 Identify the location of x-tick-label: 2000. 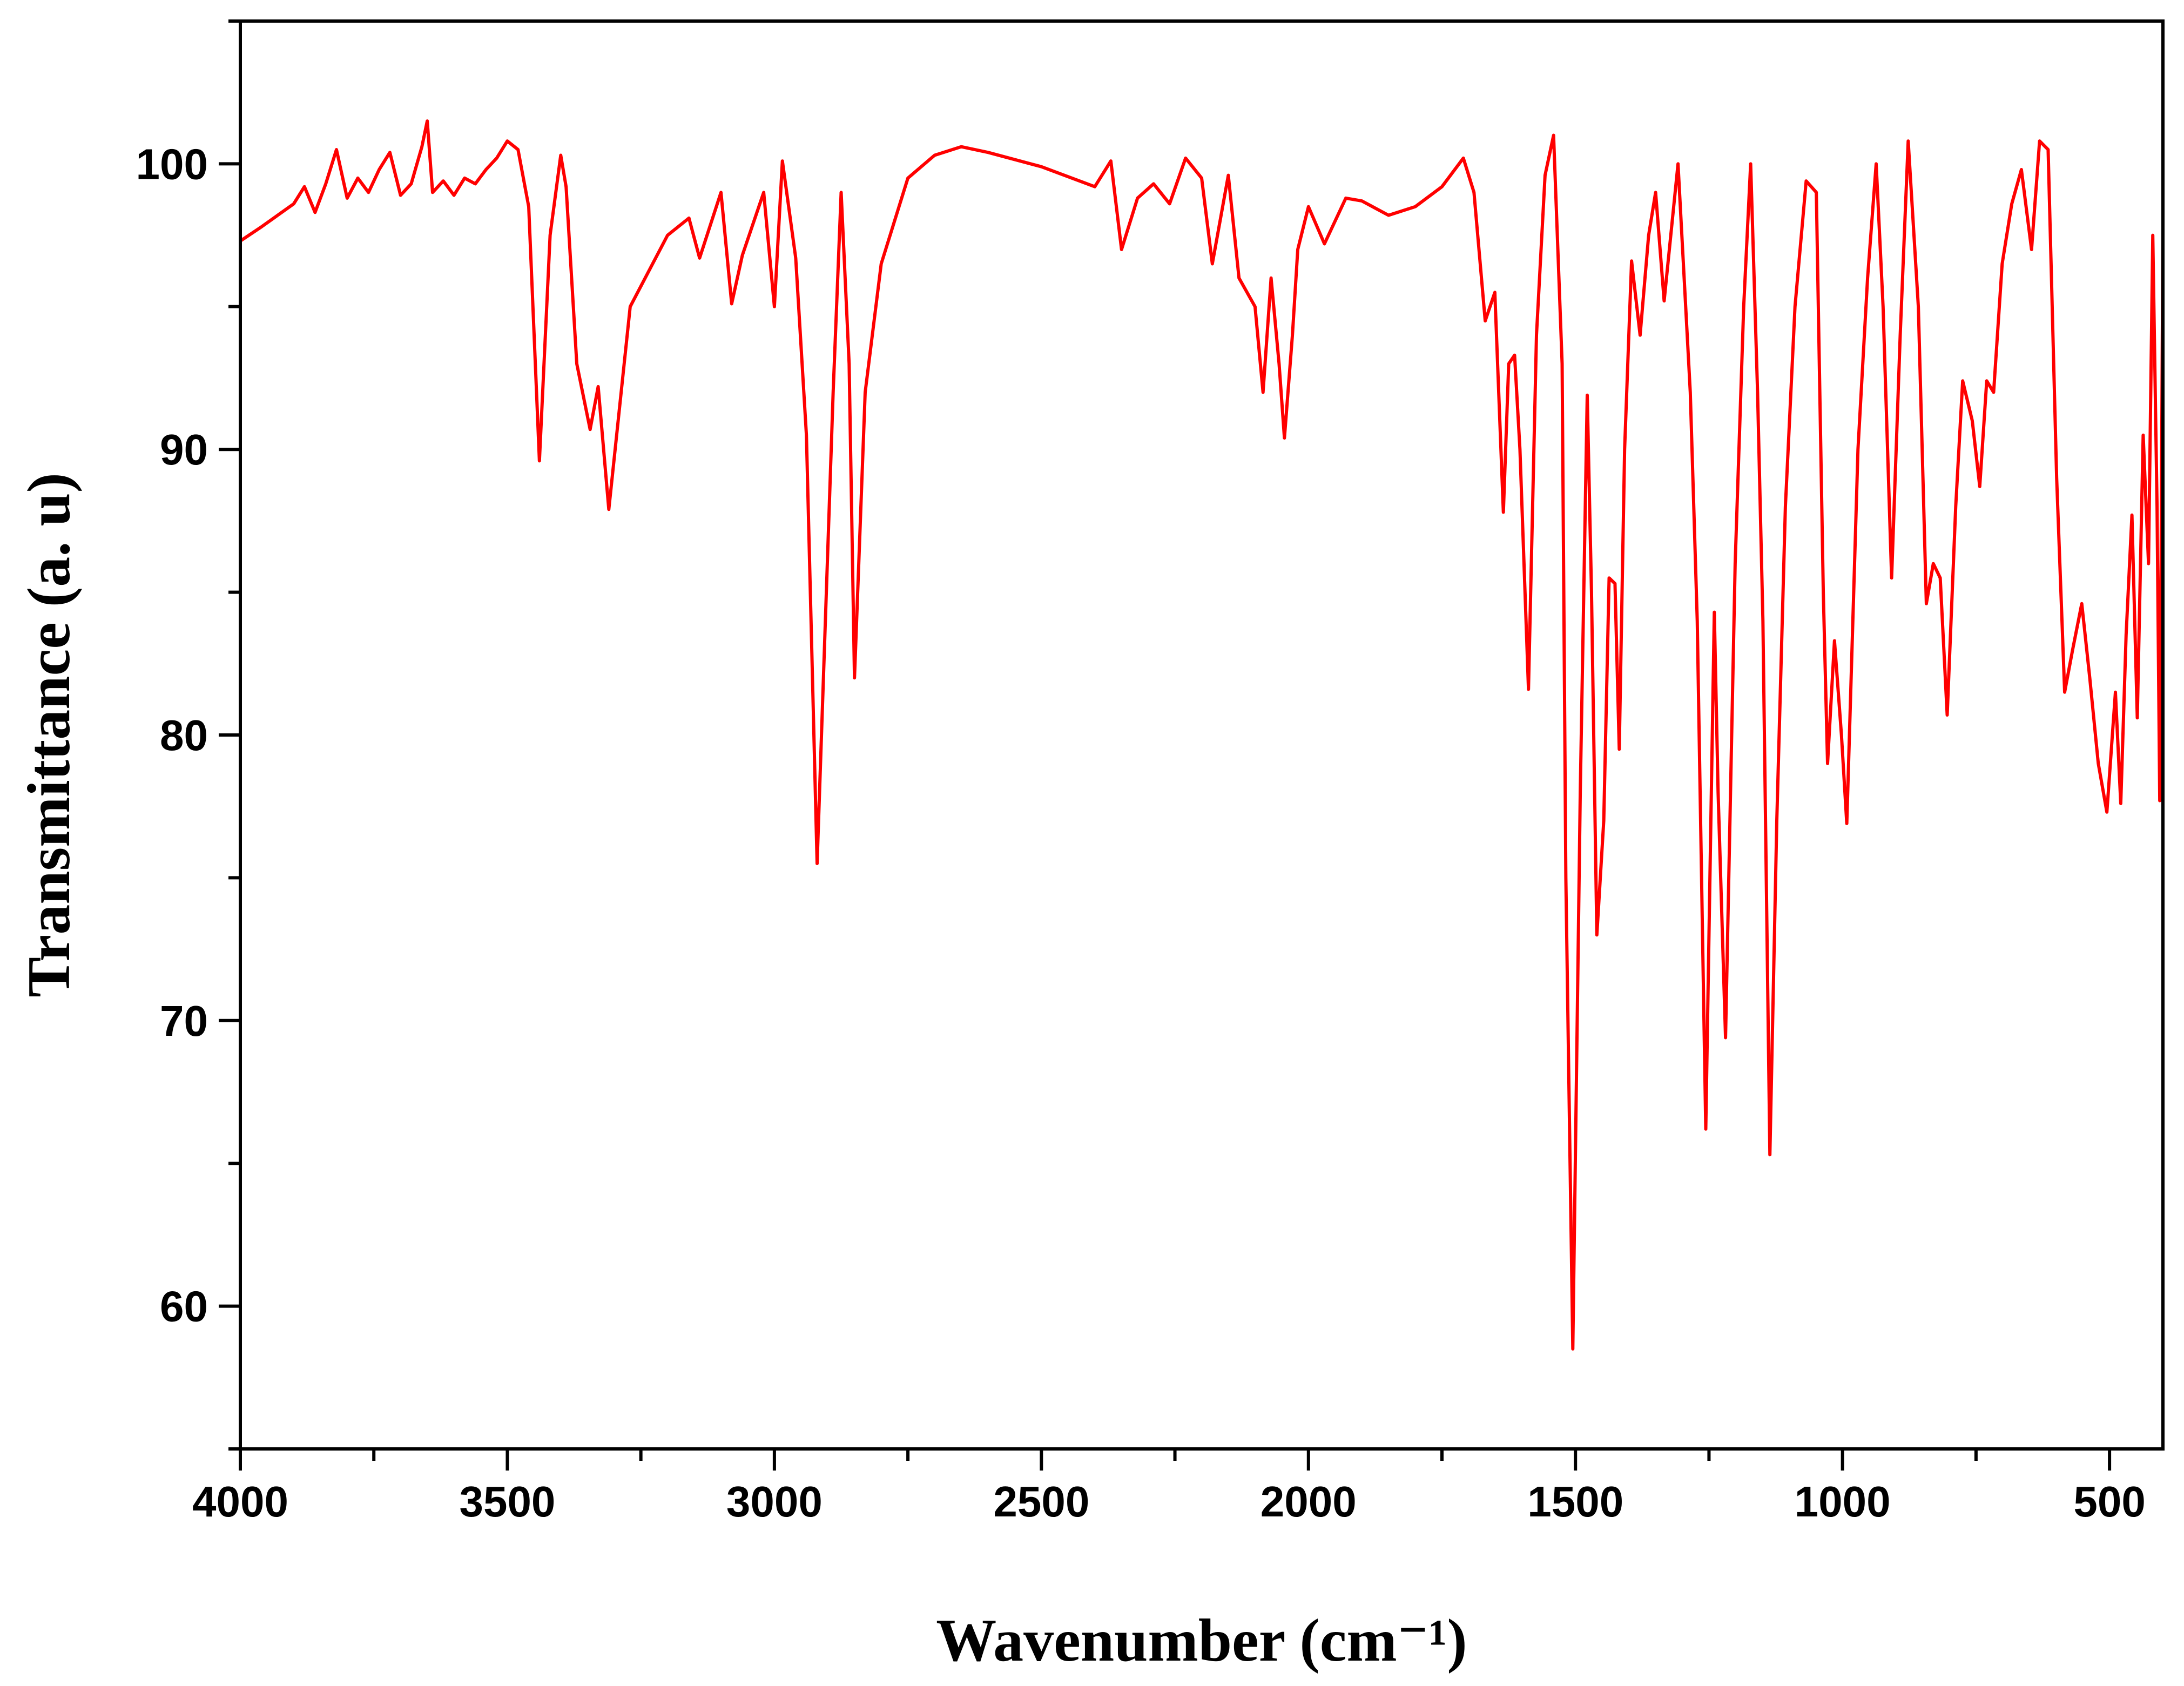
(1308, 1502).